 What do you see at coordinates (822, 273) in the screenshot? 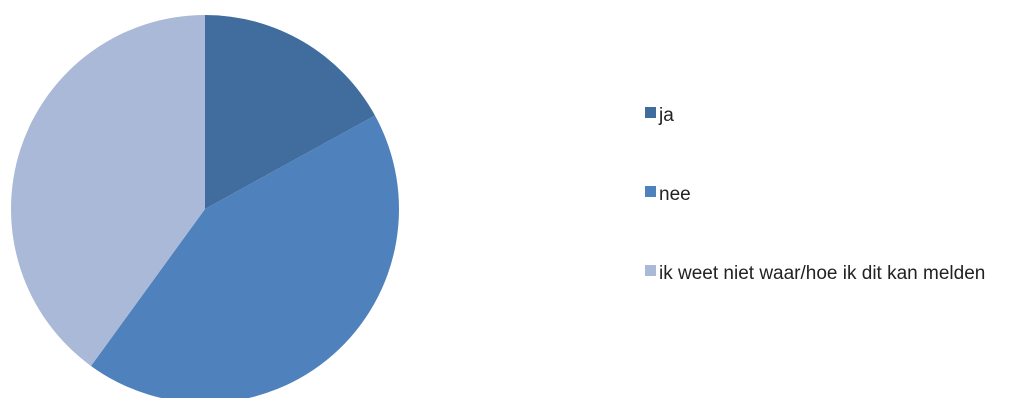
I see `legend-label-weet-niet: ik weet niet waar/hoe ik dit kan melden` at bounding box center [822, 273].